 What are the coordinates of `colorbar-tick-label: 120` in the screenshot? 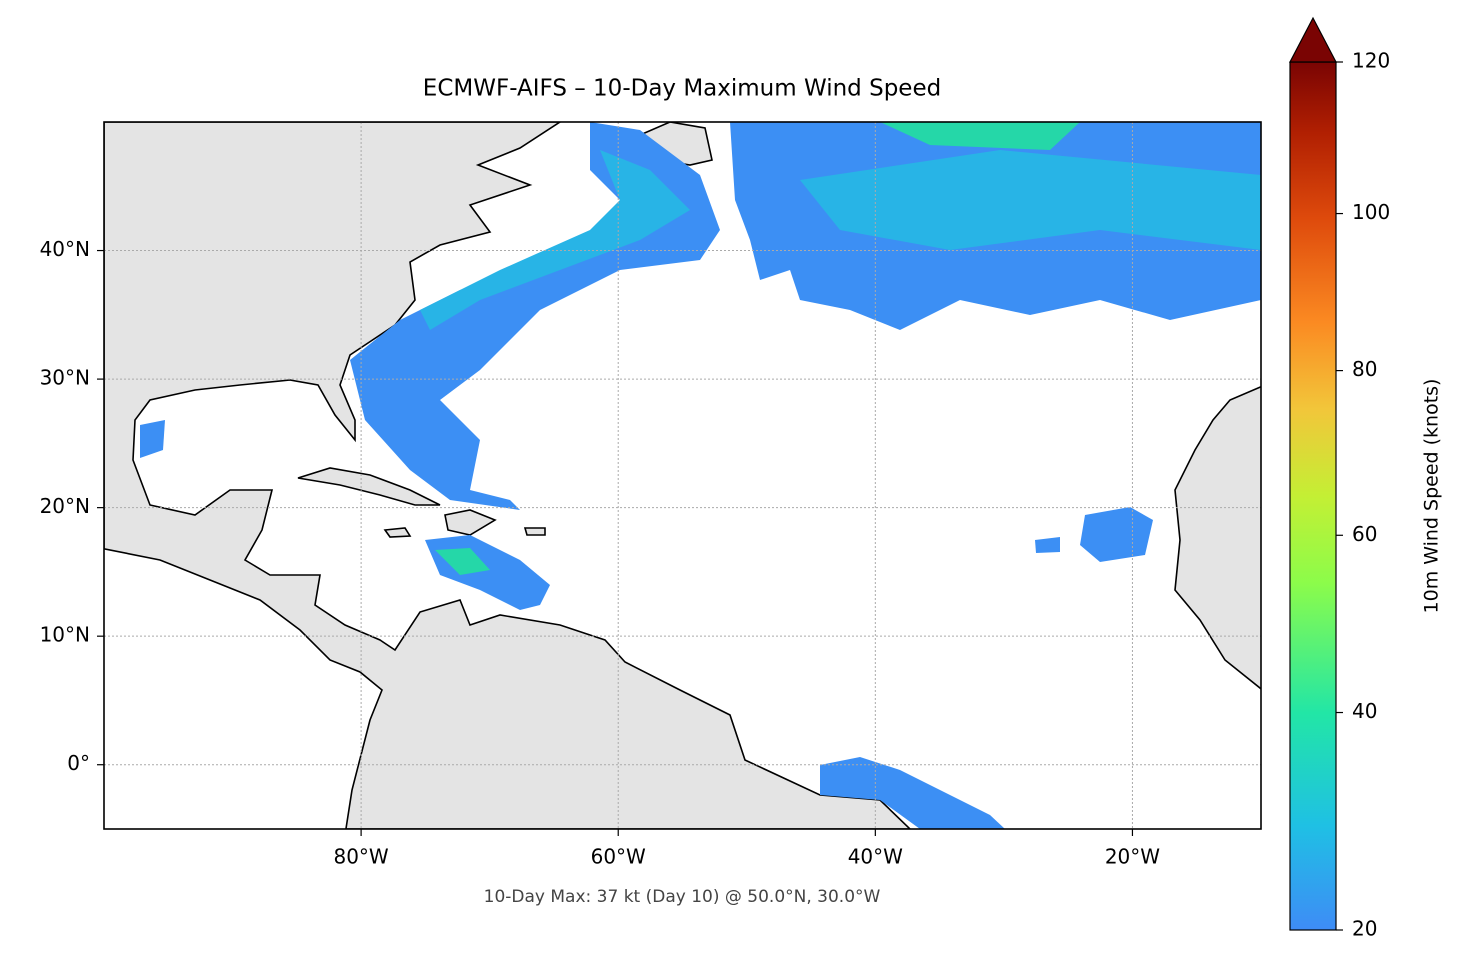 It's located at (1371, 61).